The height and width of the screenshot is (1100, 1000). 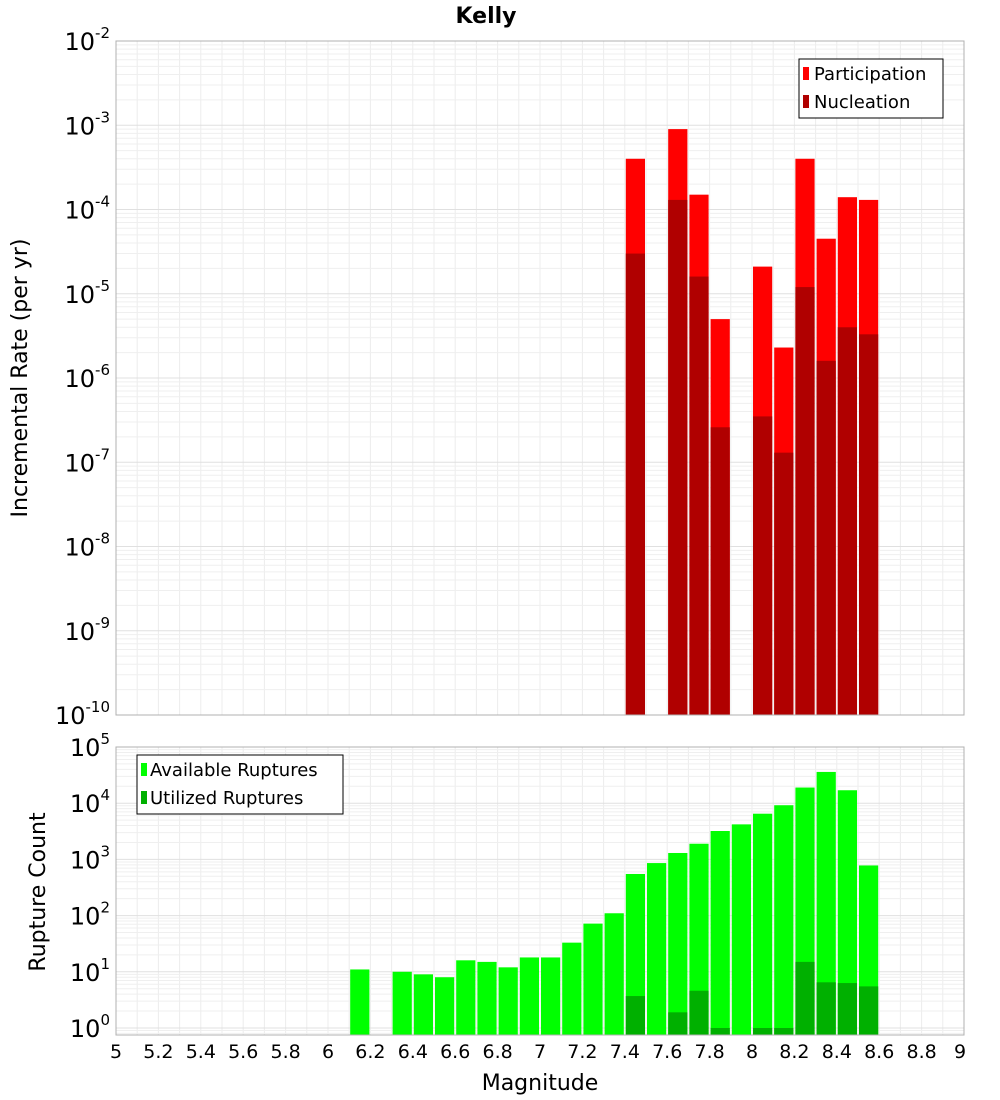 I want to click on bottom-legend-box, so click(x=240, y=784).